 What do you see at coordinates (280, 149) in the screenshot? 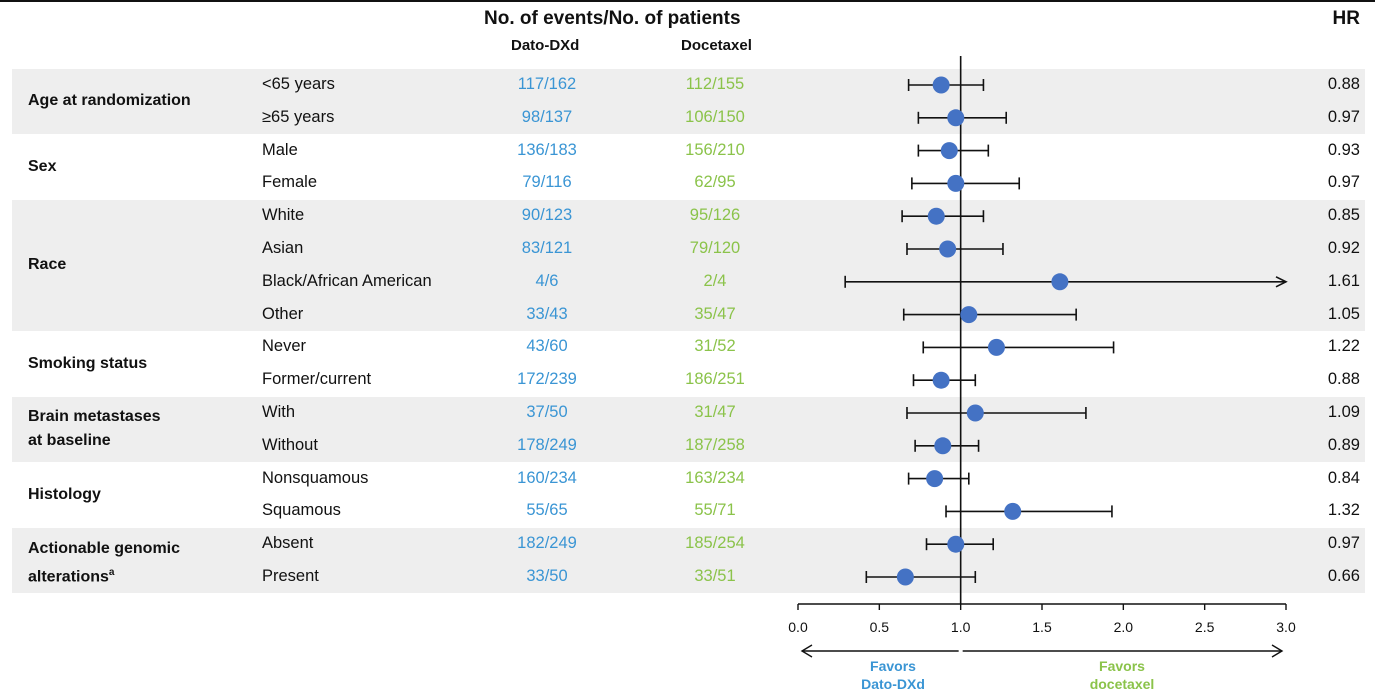
I see `subgroup-label: Male` at bounding box center [280, 149].